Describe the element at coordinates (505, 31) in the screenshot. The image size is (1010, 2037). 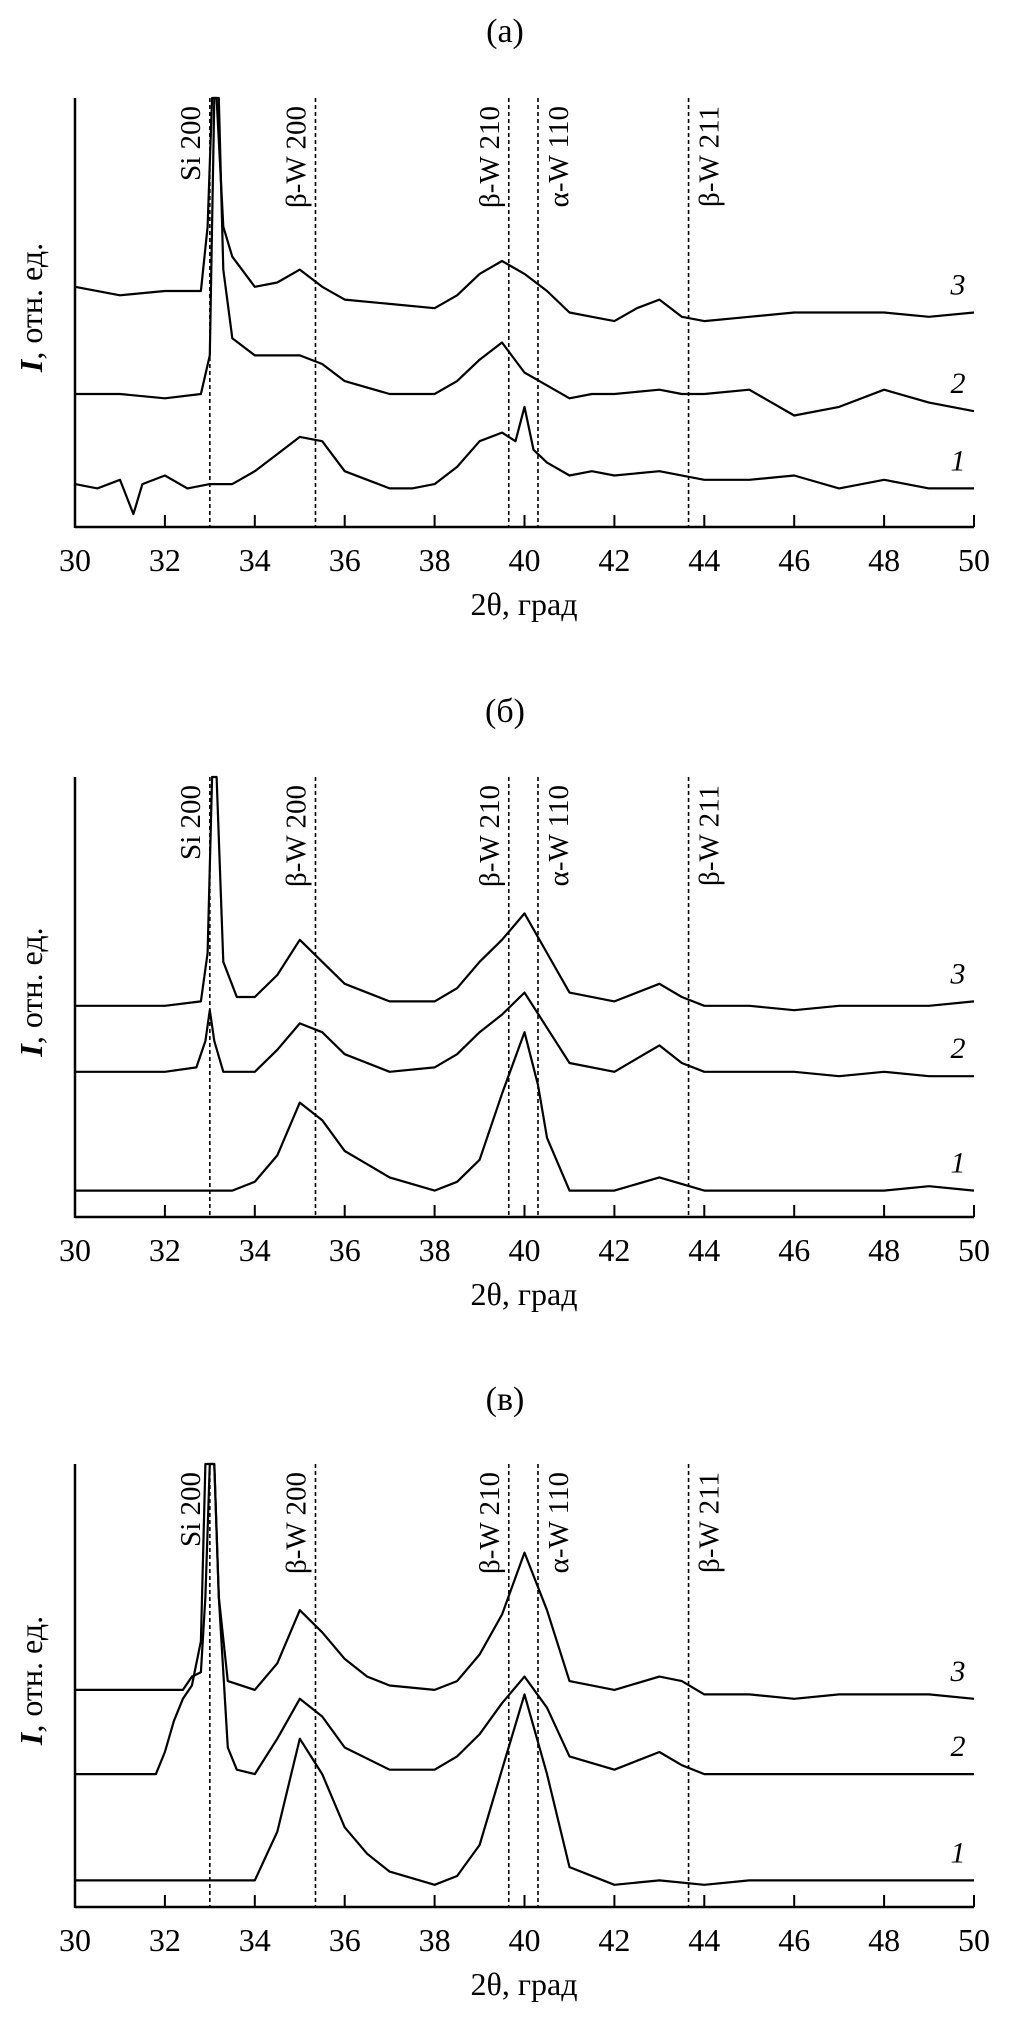
I see `chart-title: (a)` at that location.